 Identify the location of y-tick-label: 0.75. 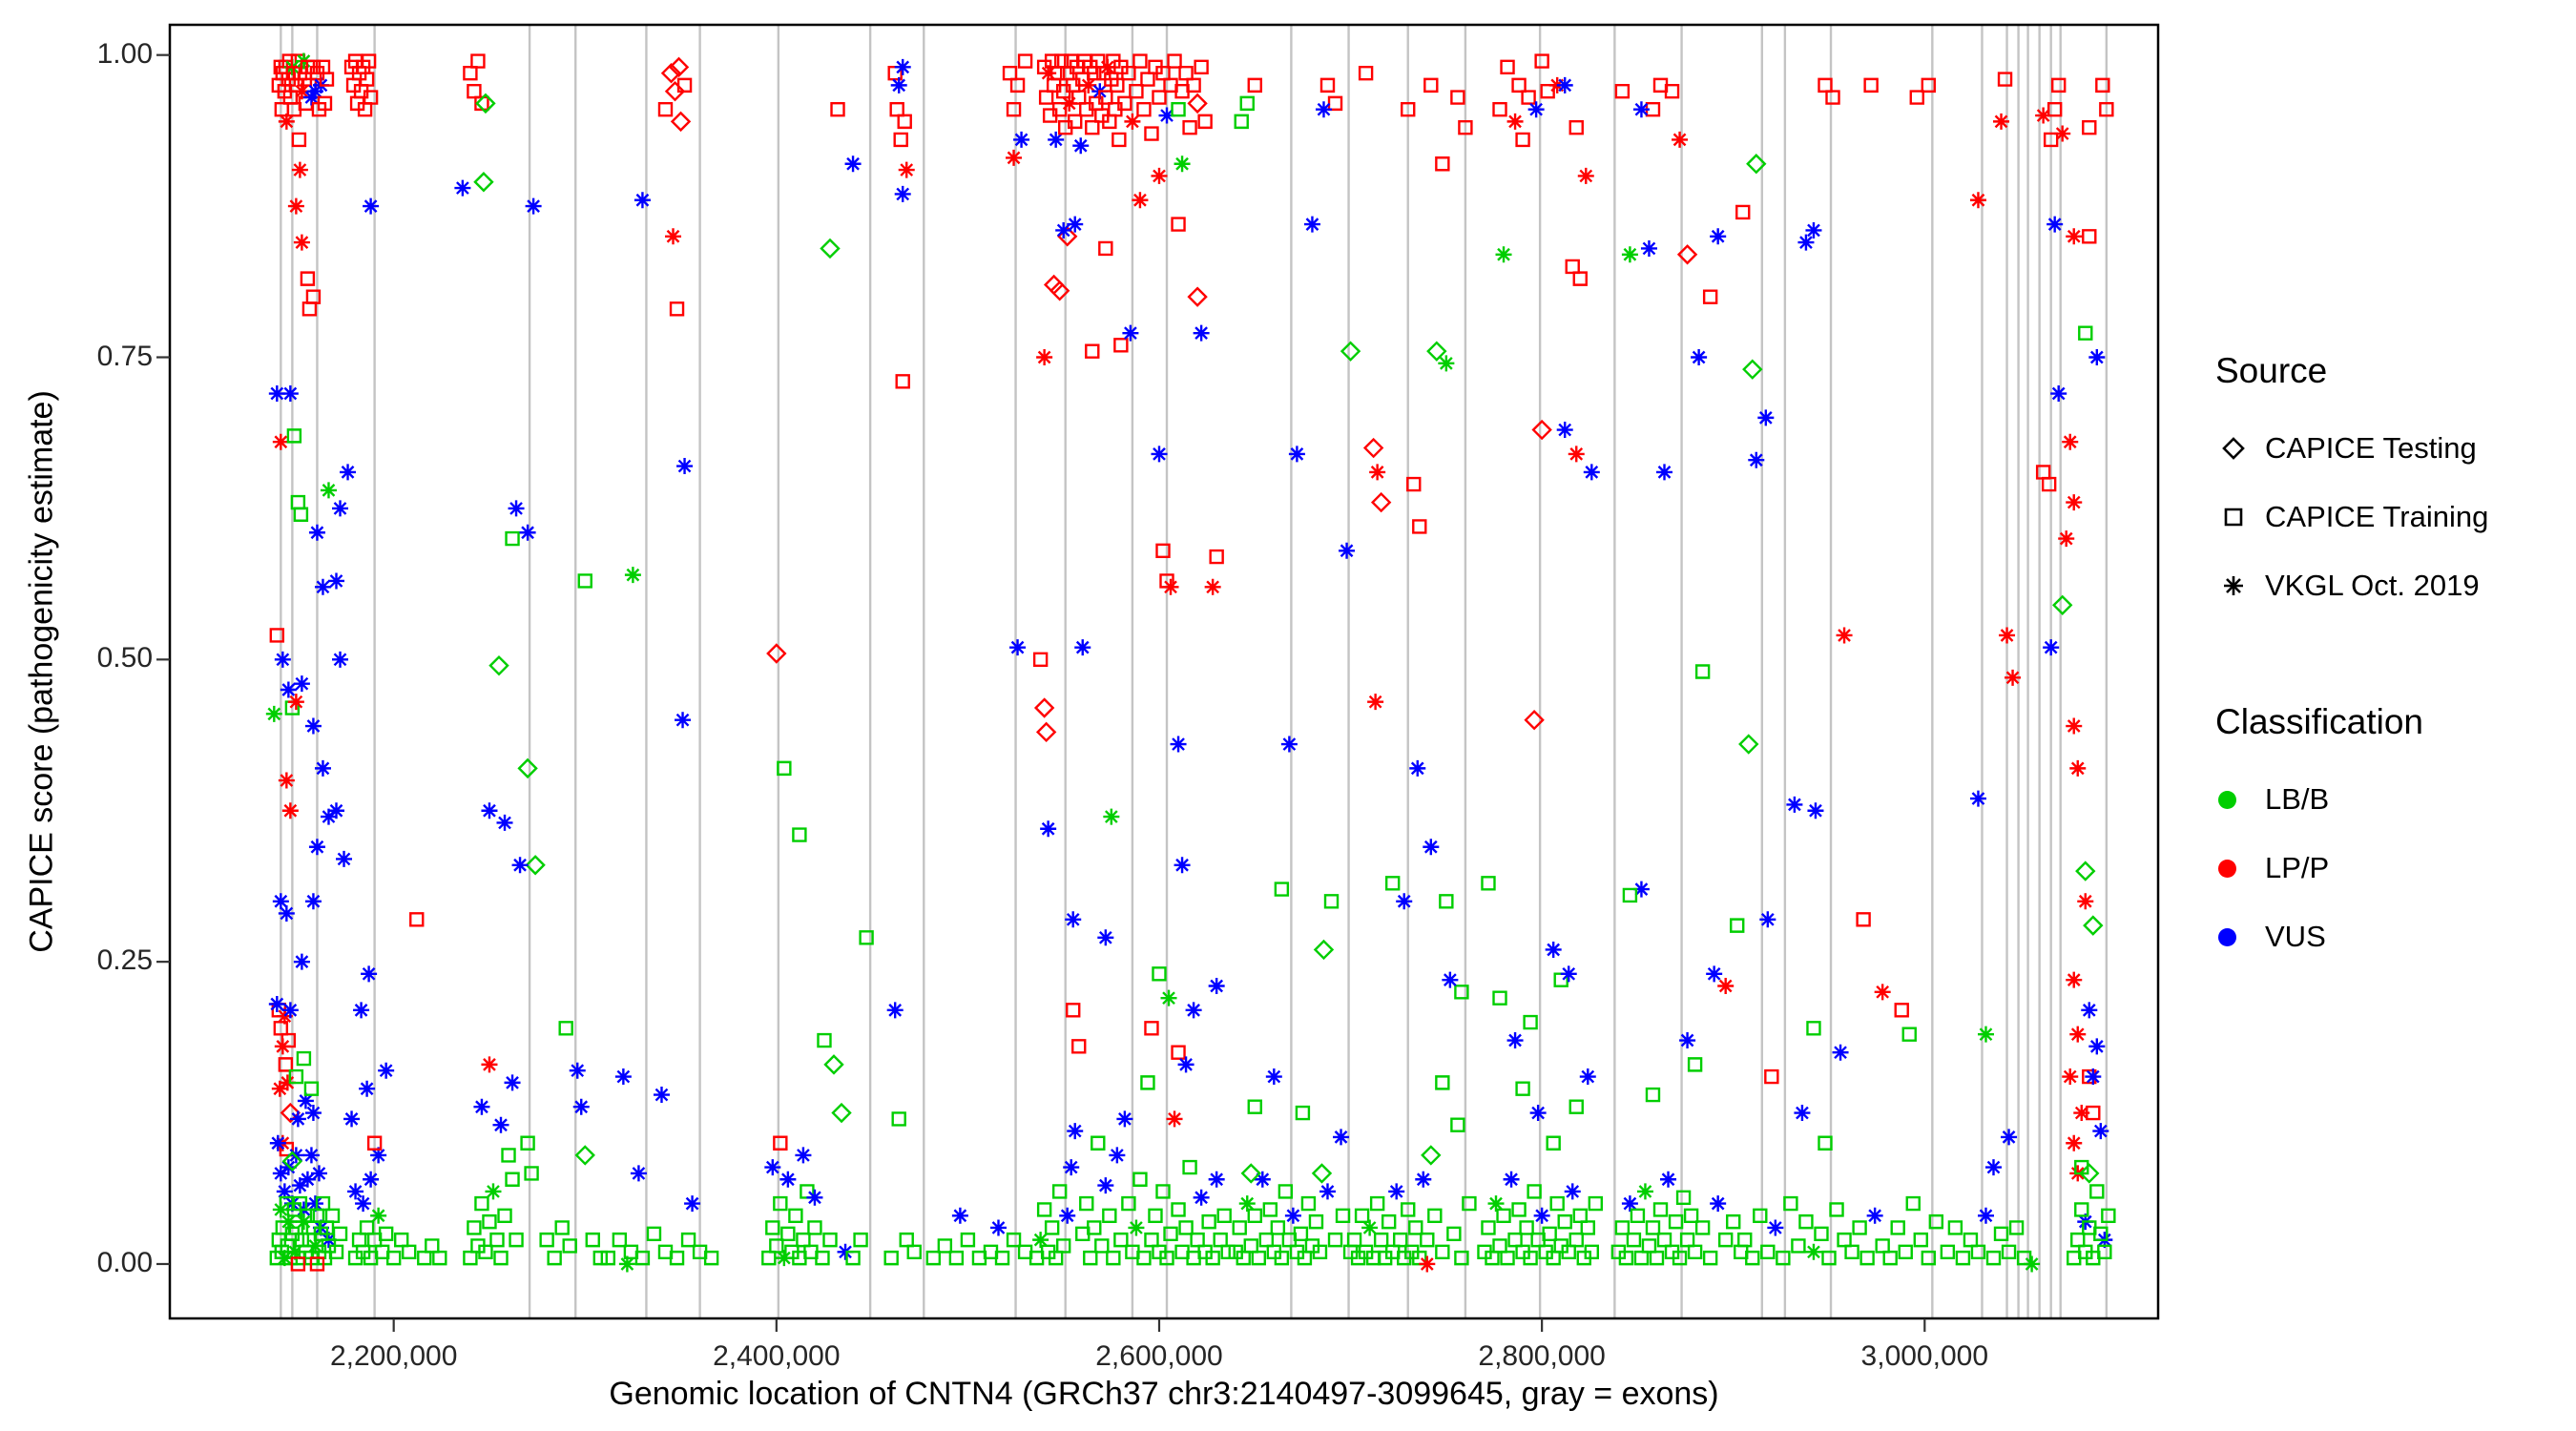
(124, 356).